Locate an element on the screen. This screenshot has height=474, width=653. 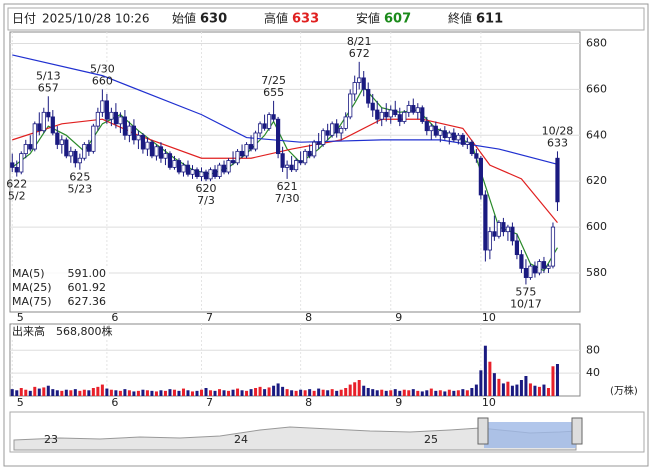
navigator-label: 25 is located at coordinates (431, 439).